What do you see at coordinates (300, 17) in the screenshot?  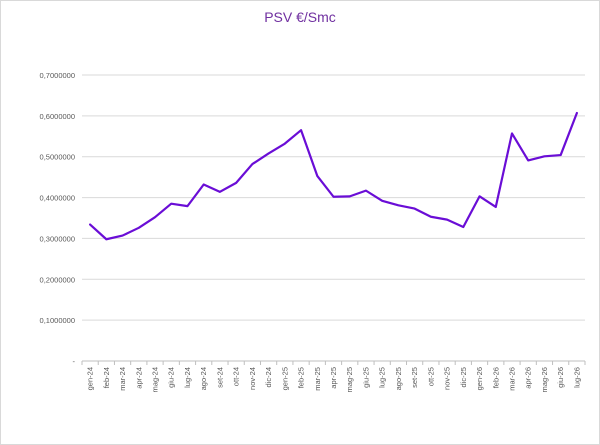 I see `chart-title: PSV €/Smc` at bounding box center [300, 17].